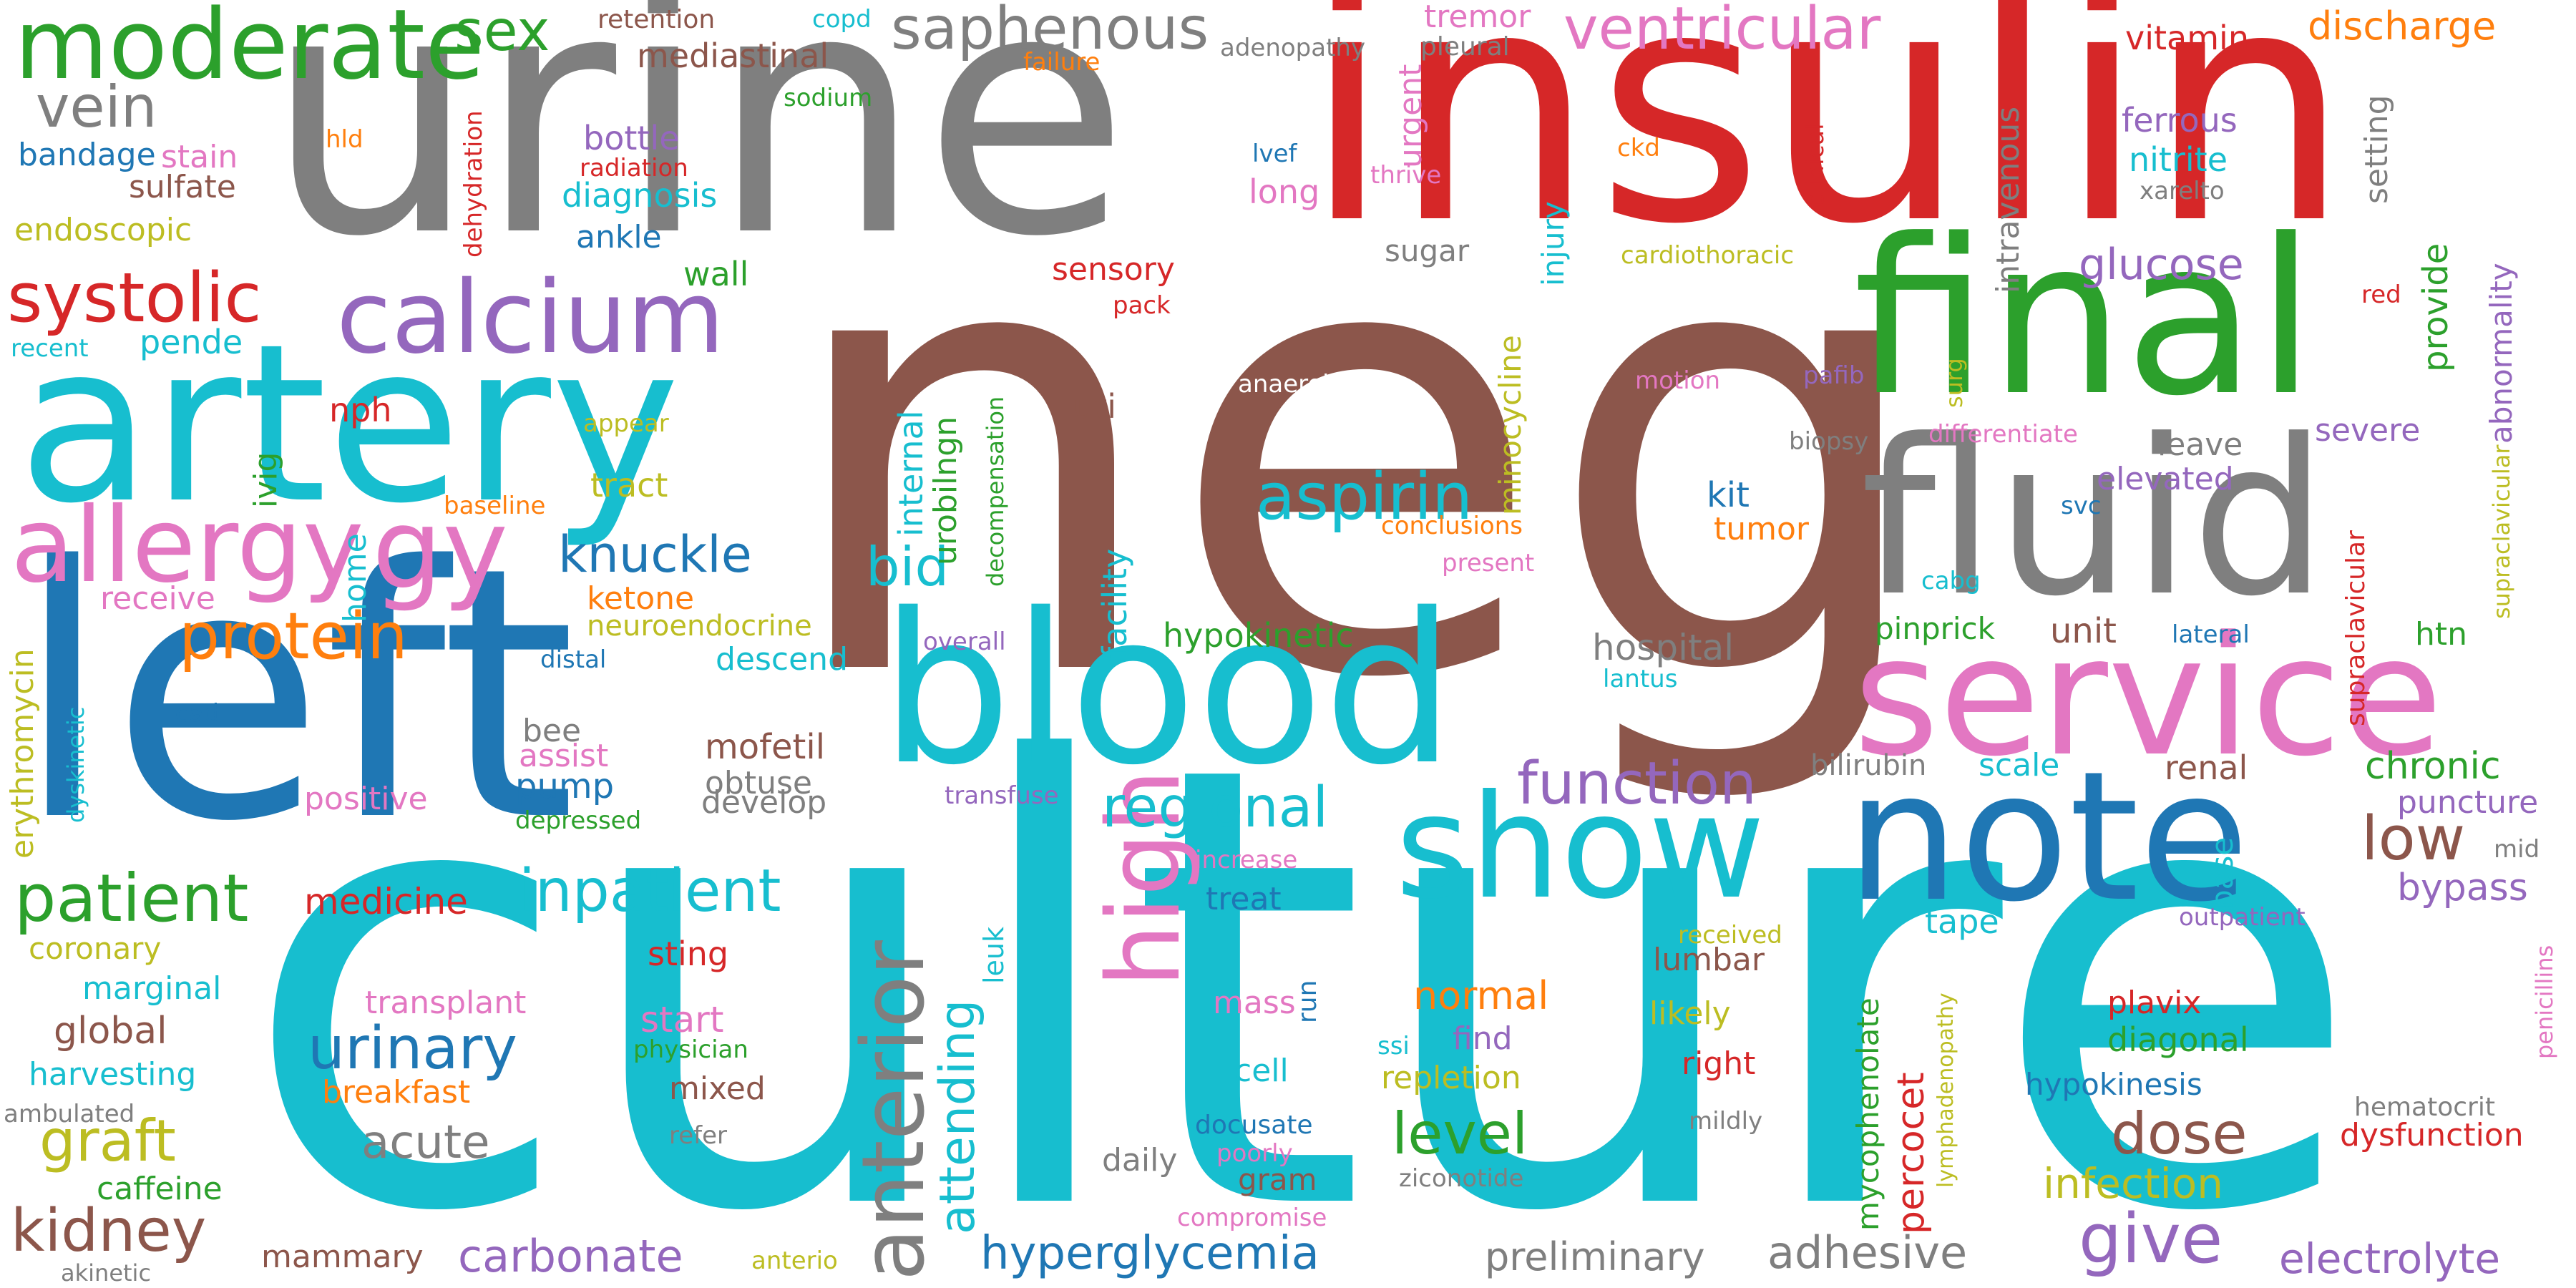 This screenshot has height=1288, width=2576. What do you see at coordinates (473, 184) in the screenshot?
I see `word-dehydration: dehydration` at bounding box center [473, 184].